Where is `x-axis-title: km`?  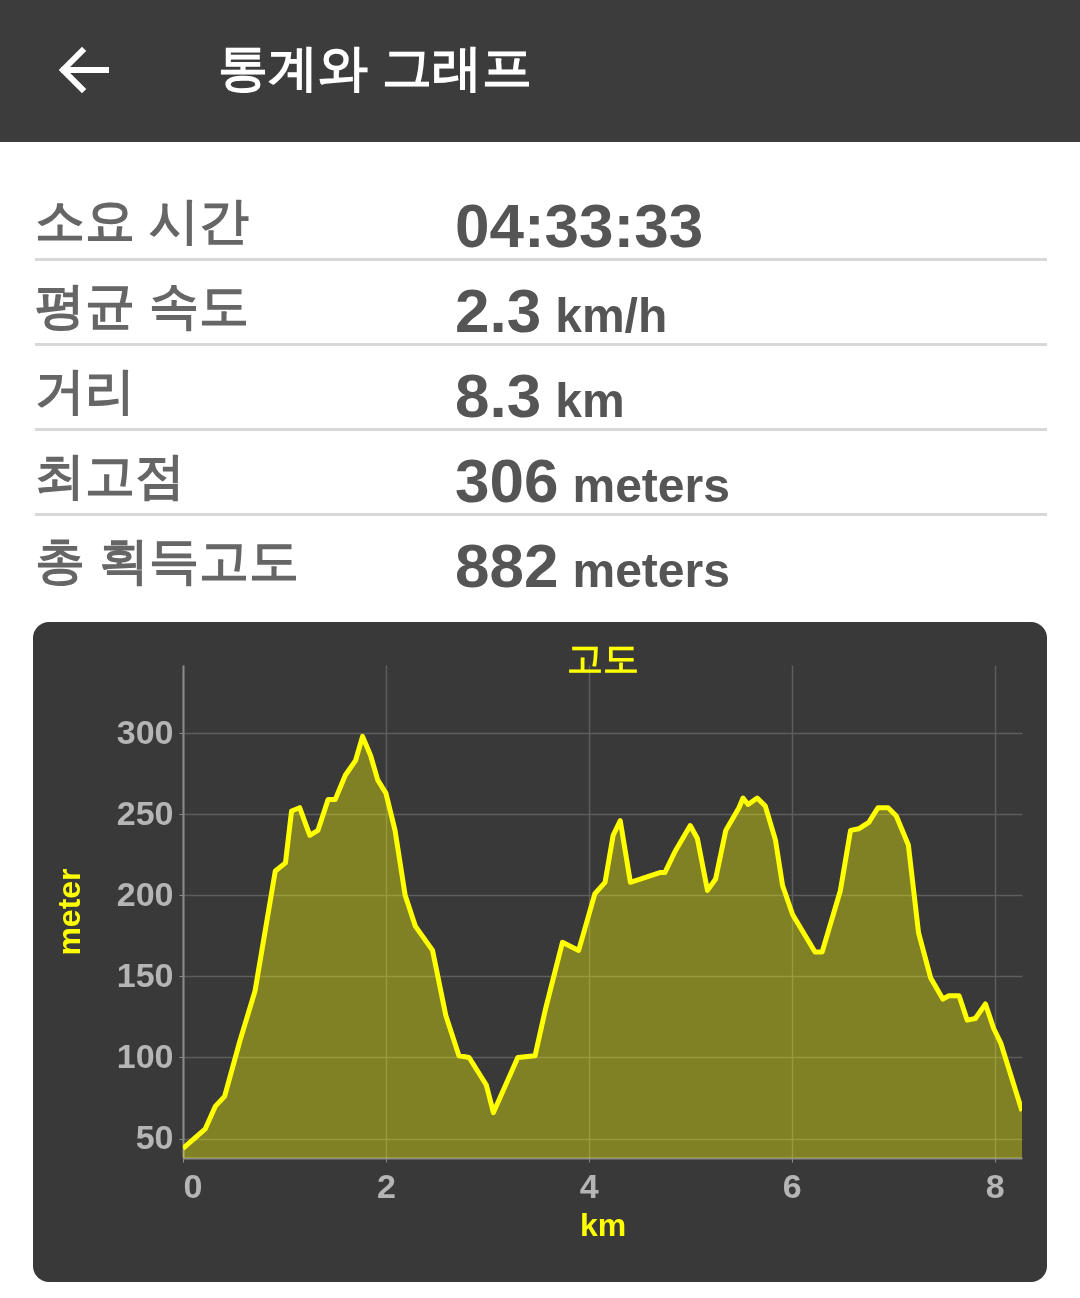 x-axis-title: km is located at coordinates (603, 1224).